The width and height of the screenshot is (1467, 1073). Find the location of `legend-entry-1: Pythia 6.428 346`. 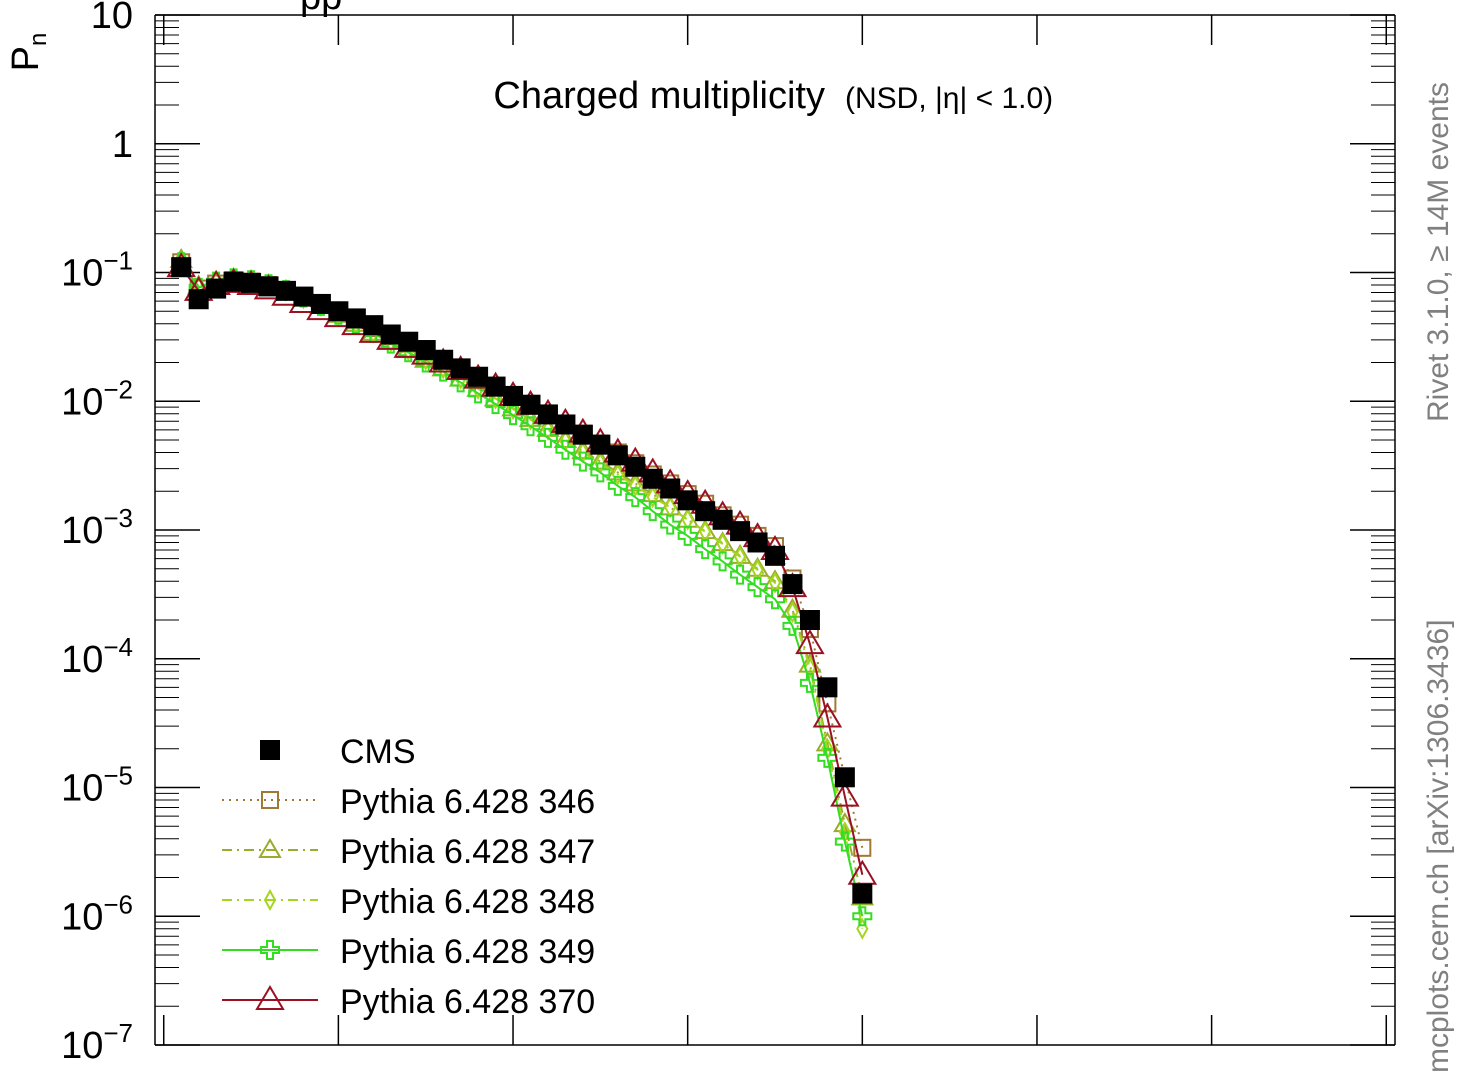

legend-entry-1: Pythia 6.428 346 is located at coordinates (408, 802).